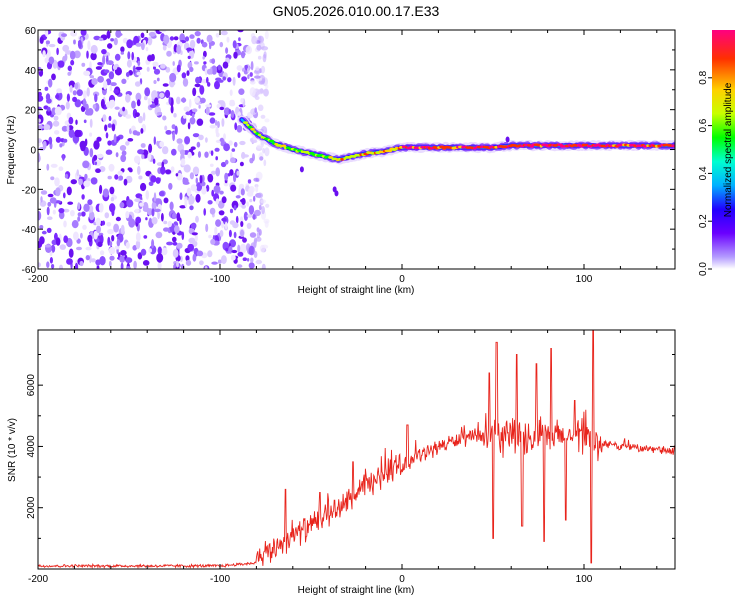  Describe the element at coordinates (29, 190) in the screenshot. I see `y-tick-label: -20` at that location.